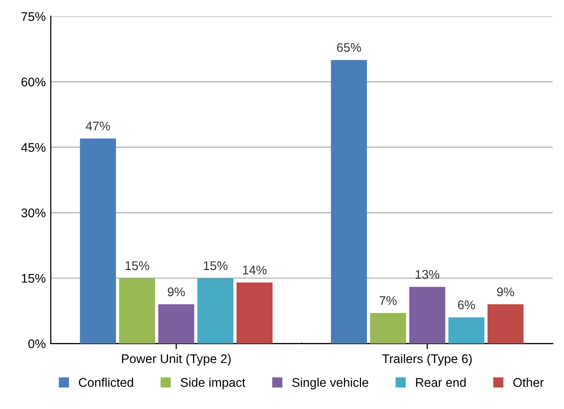  Describe the element at coordinates (33, 213) in the screenshot. I see `y-tick-label: 30%` at that location.